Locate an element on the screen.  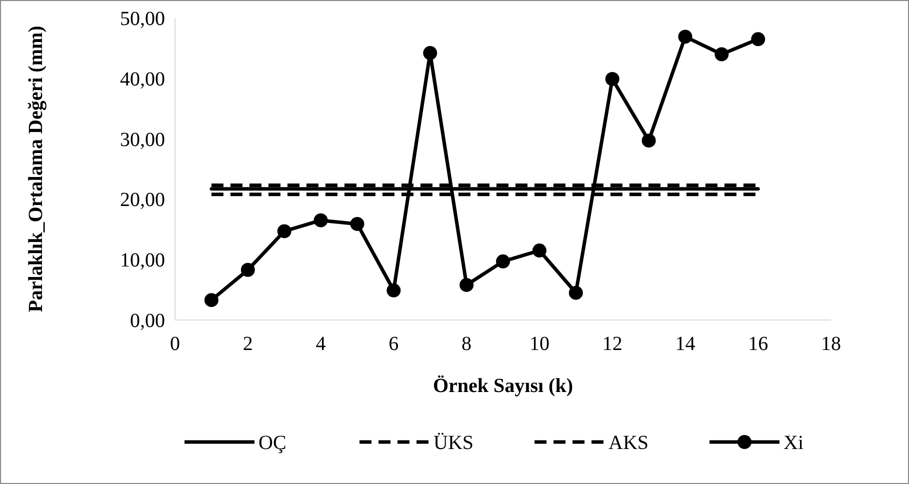
x-tick-label: 8 is located at coordinates (467, 344).